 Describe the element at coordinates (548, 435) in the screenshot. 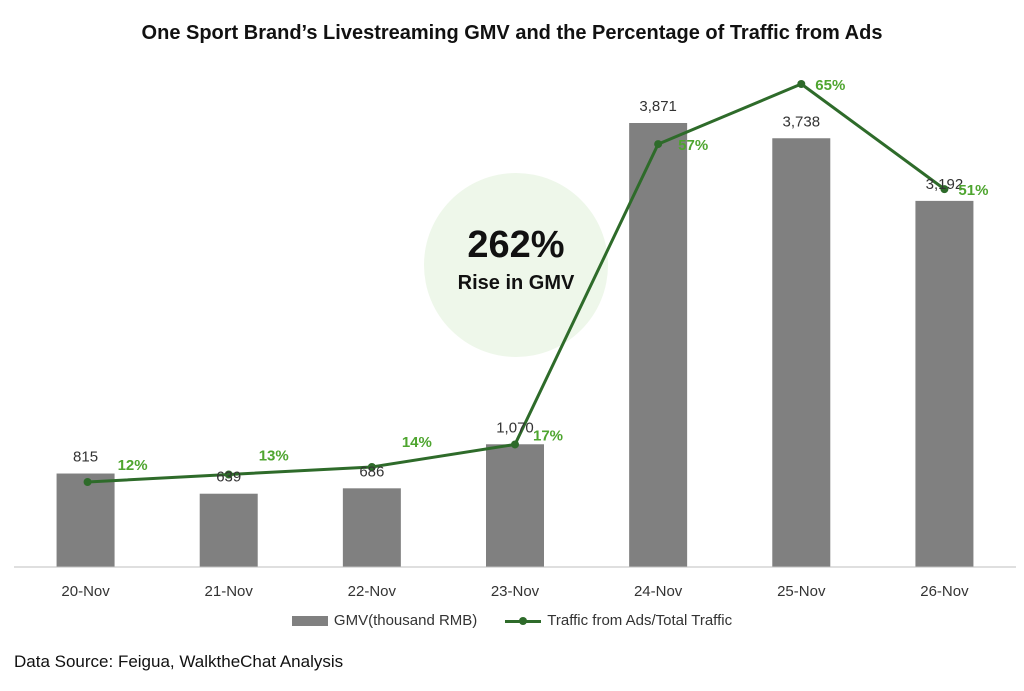

I see `percent-label: 17%` at that location.